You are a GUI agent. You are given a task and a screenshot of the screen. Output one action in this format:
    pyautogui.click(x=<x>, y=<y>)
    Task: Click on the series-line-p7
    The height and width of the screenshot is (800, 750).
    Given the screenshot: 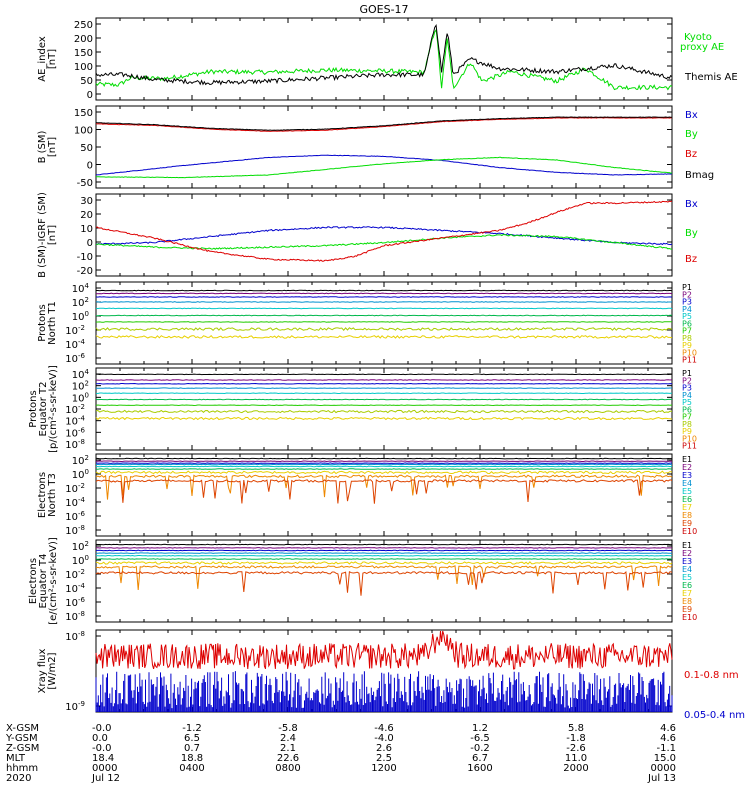 What is the action you would take?
    pyautogui.click(x=384, y=405)
    